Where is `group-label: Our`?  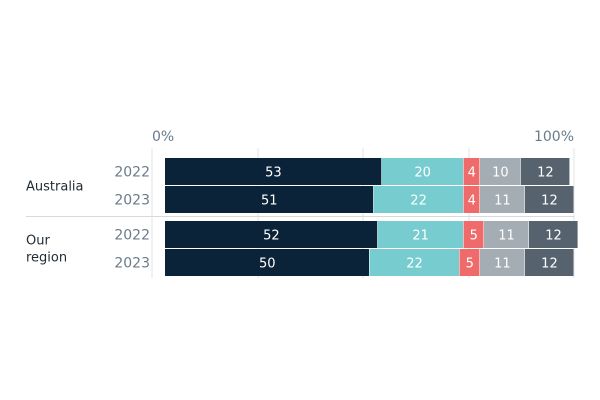 group-label: Our is located at coordinates (38, 241).